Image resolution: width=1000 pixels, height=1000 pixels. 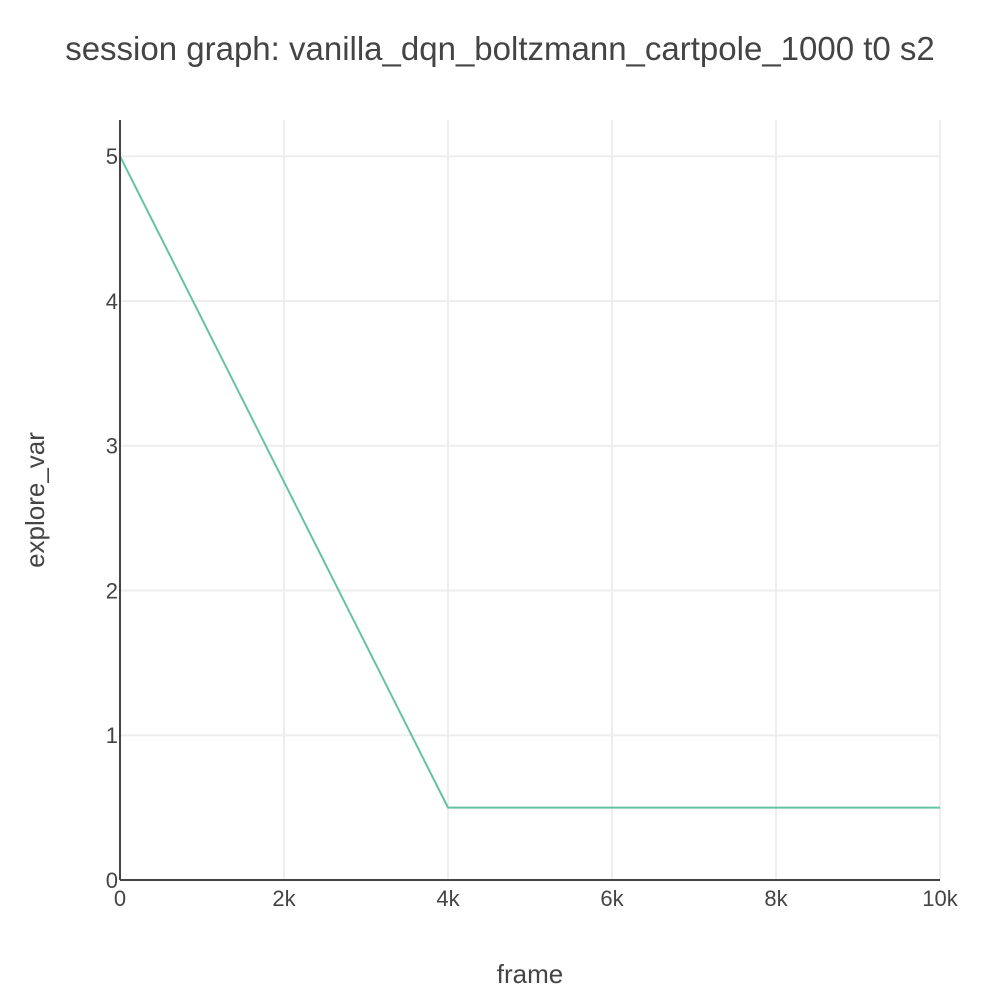 What do you see at coordinates (112, 156) in the screenshot?
I see `y-tick-label-5: 5` at bounding box center [112, 156].